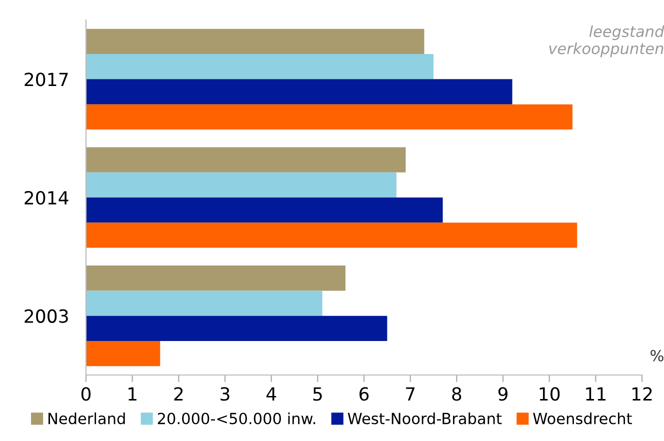 The width and height of the screenshot is (664, 441). What do you see at coordinates (271, 394) in the screenshot?
I see `x-tick-label: 4` at bounding box center [271, 394].